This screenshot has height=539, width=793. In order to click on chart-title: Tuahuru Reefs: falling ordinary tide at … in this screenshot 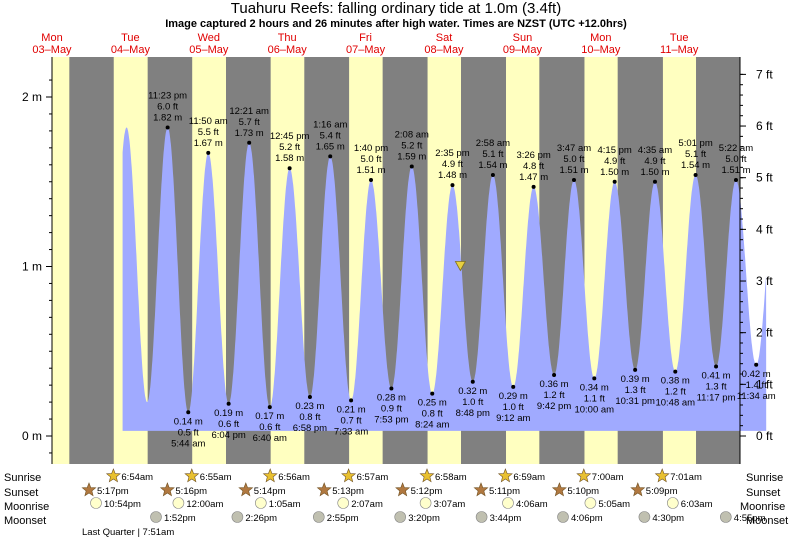, I will do `click(396, 8)`.